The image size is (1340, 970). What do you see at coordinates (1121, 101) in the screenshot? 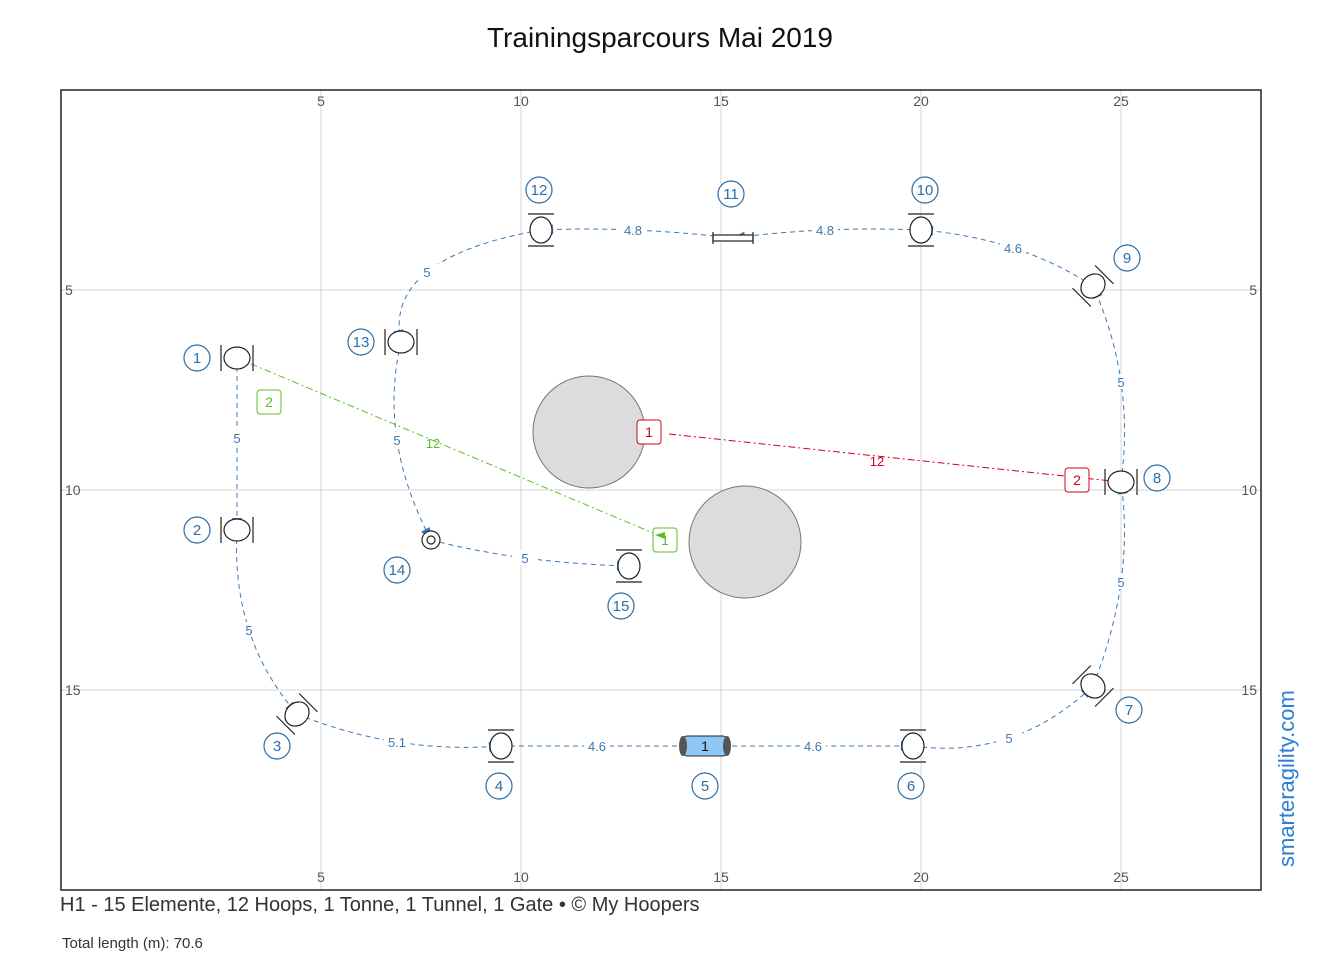
I see `x-tick-label-top: 25` at bounding box center [1121, 101].